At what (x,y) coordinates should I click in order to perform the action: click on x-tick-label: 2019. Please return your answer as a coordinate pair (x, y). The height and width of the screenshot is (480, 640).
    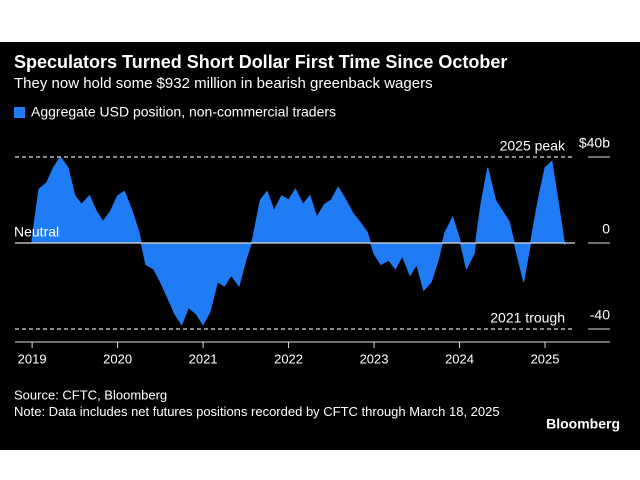
    Looking at the image, I should click on (32, 358).